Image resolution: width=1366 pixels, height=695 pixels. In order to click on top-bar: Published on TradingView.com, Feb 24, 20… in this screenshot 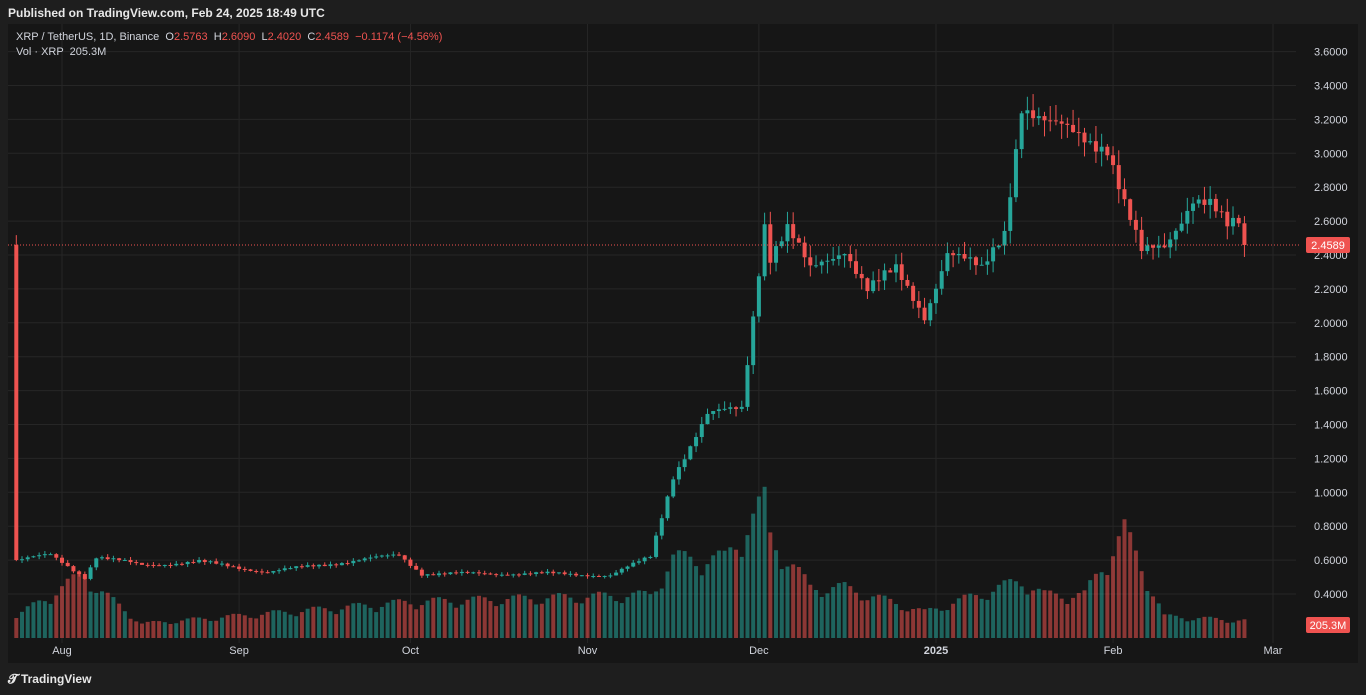, I will do `click(683, 12)`.